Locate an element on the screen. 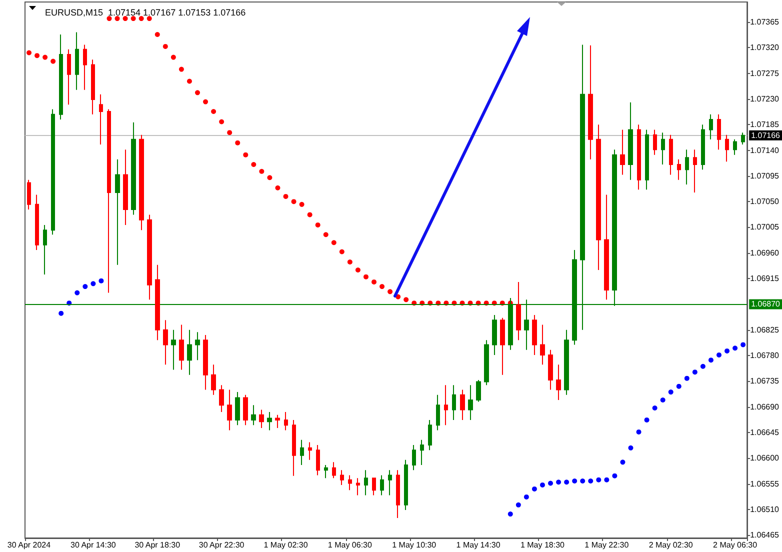 This screenshot has width=782, height=552. y-tick-label: 1.07050 is located at coordinates (765, 201).